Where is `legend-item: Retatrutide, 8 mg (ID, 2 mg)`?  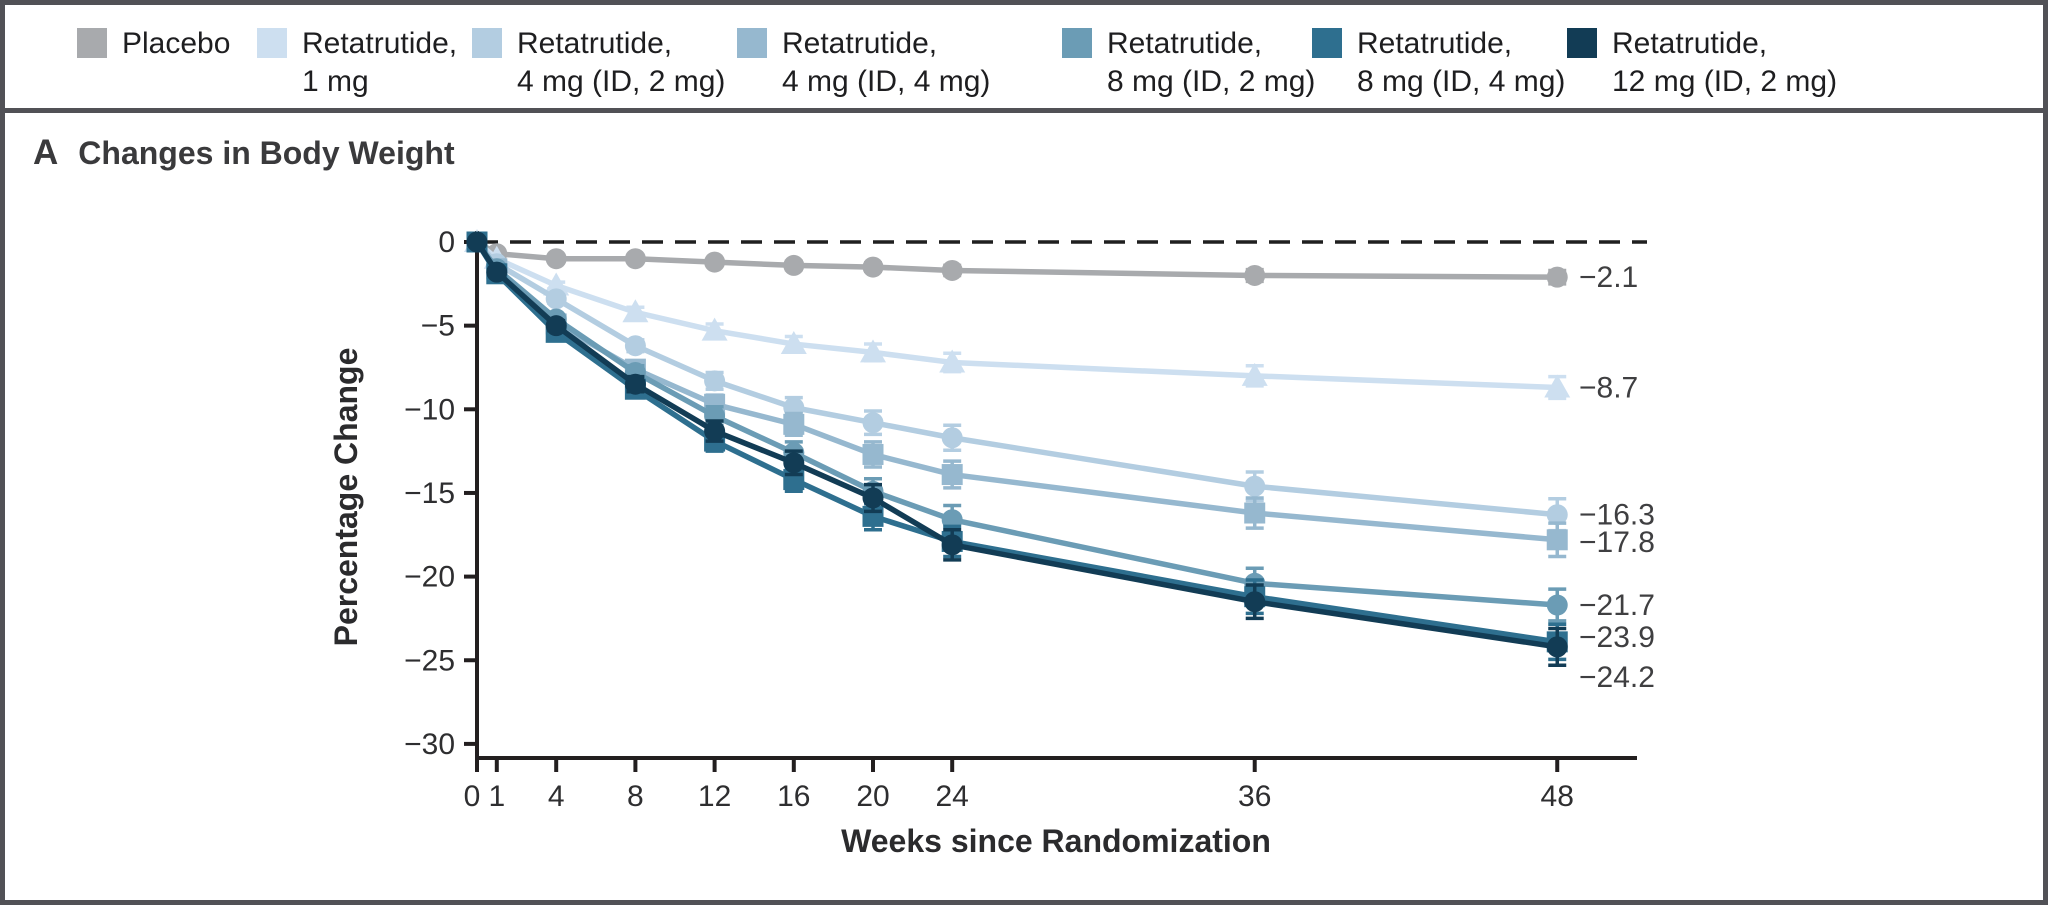
legend-item: Retatrutide, 8 mg (ID, 2 mg) is located at coordinates (1188, 63).